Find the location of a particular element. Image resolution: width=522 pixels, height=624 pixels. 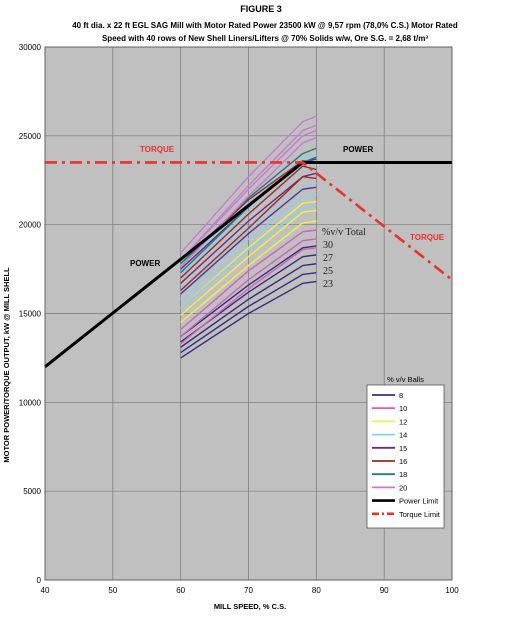

x-axis-label: MILL SPEED, % C.S. is located at coordinates (250, 606).